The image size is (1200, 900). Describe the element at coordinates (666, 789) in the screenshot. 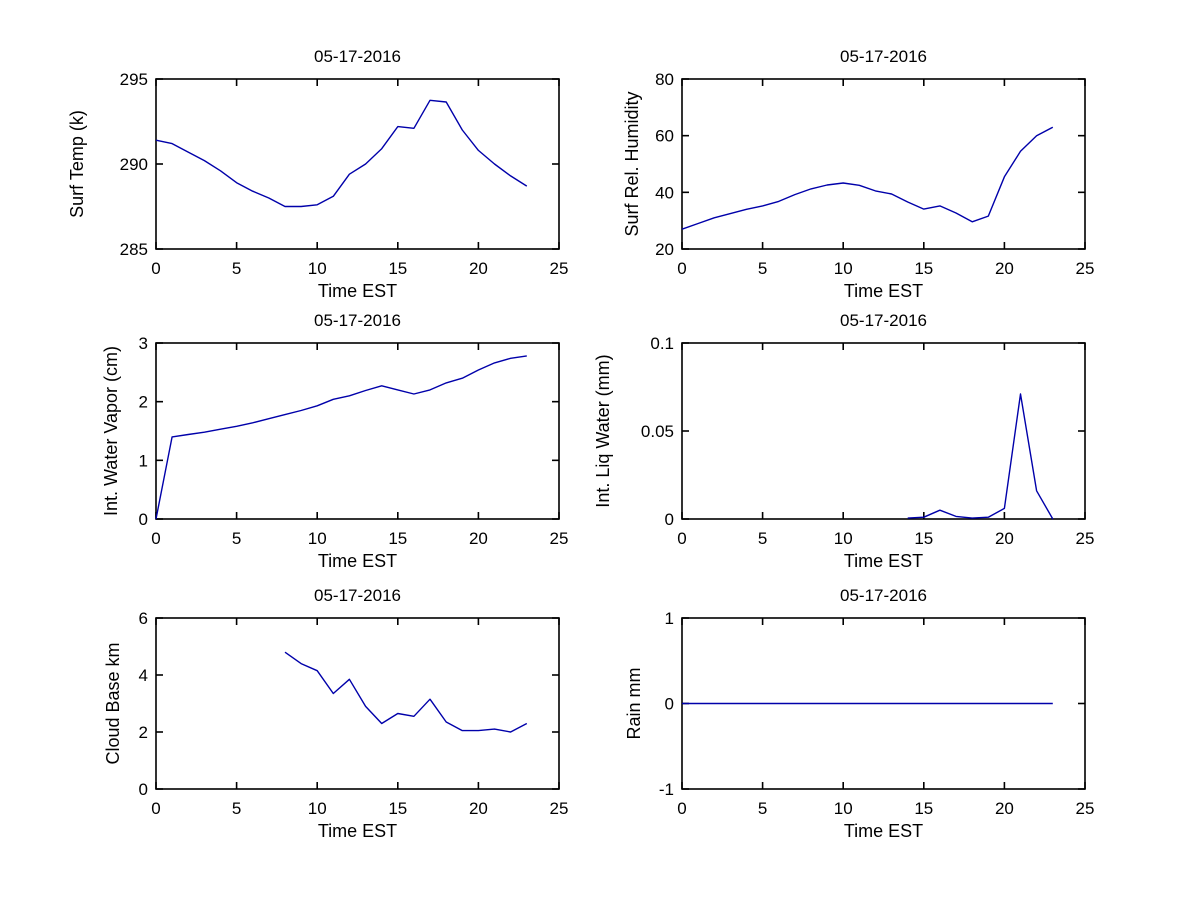

I see `y-tick-label: -1` at that location.